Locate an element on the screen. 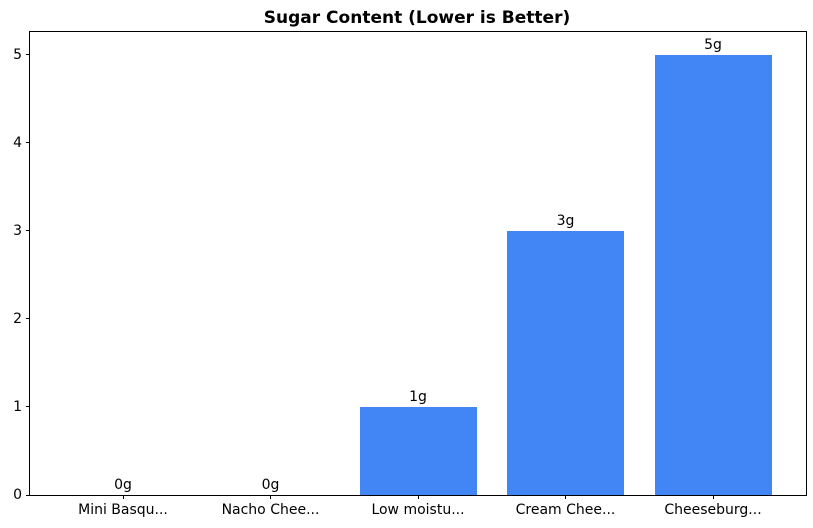 The image size is (813, 528). bar-value-label: 5g is located at coordinates (713, 44).